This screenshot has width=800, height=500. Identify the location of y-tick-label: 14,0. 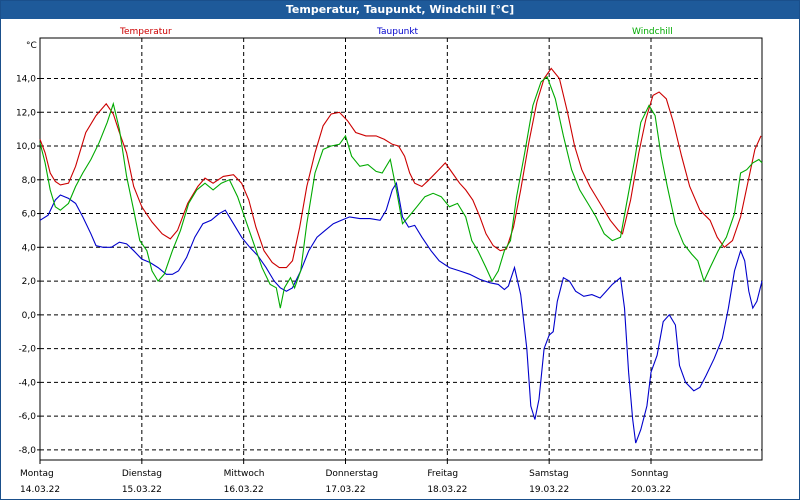
(26, 80).